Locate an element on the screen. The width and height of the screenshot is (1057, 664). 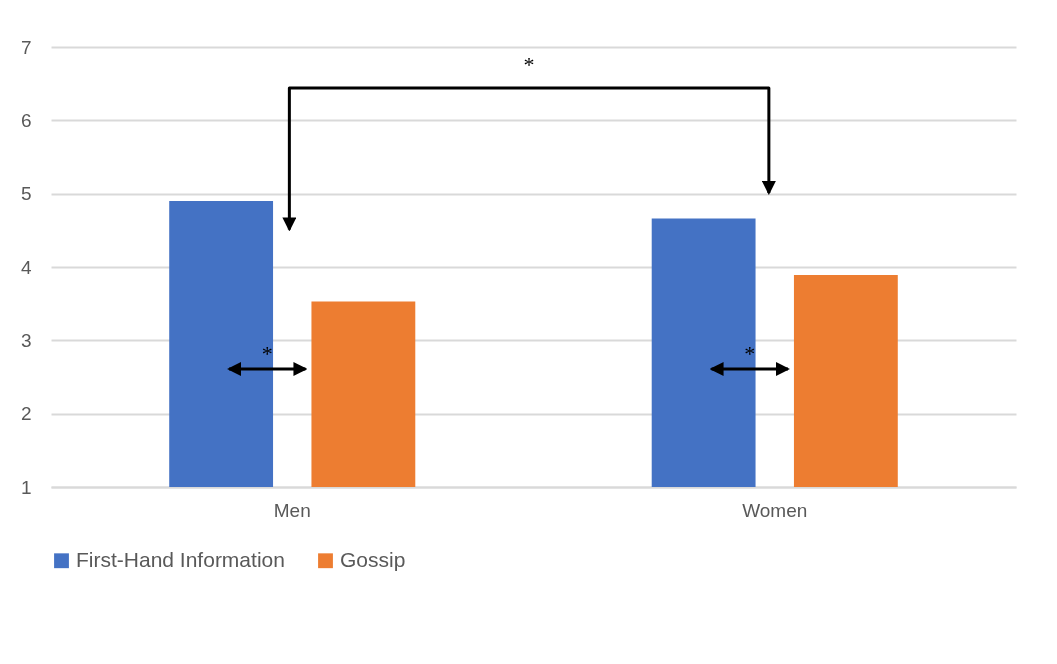
y-tick-label: 5 is located at coordinates (26, 194).